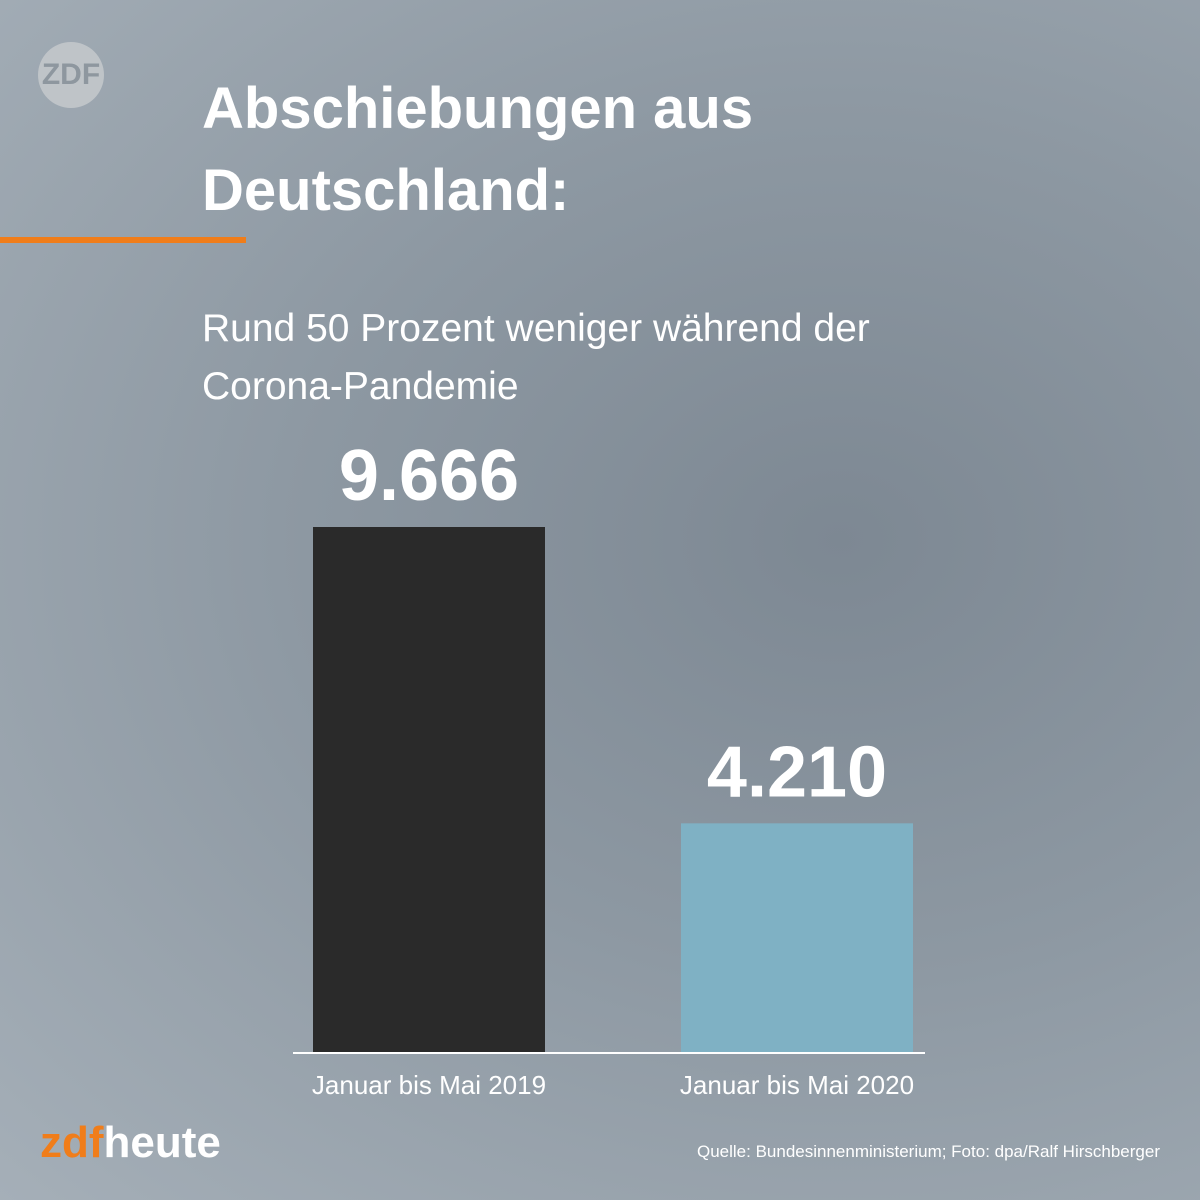  I want to click on value-label: 4.210, so click(797, 772).